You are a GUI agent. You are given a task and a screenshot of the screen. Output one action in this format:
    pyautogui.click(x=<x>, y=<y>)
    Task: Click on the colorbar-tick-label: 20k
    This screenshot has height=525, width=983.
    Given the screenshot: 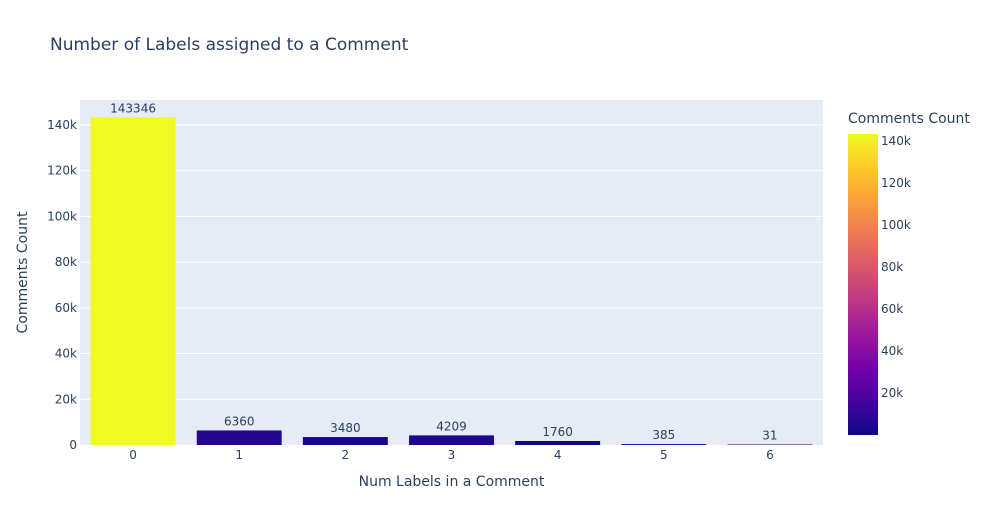 What is the action you would take?
    pyautogui.click(x=892, y=393)
    